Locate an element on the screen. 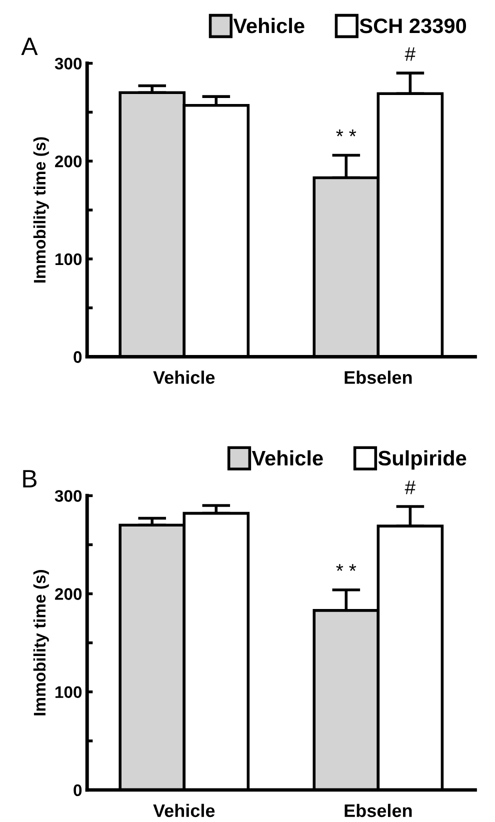  chart-title: A is located at coordinates (29, 46).